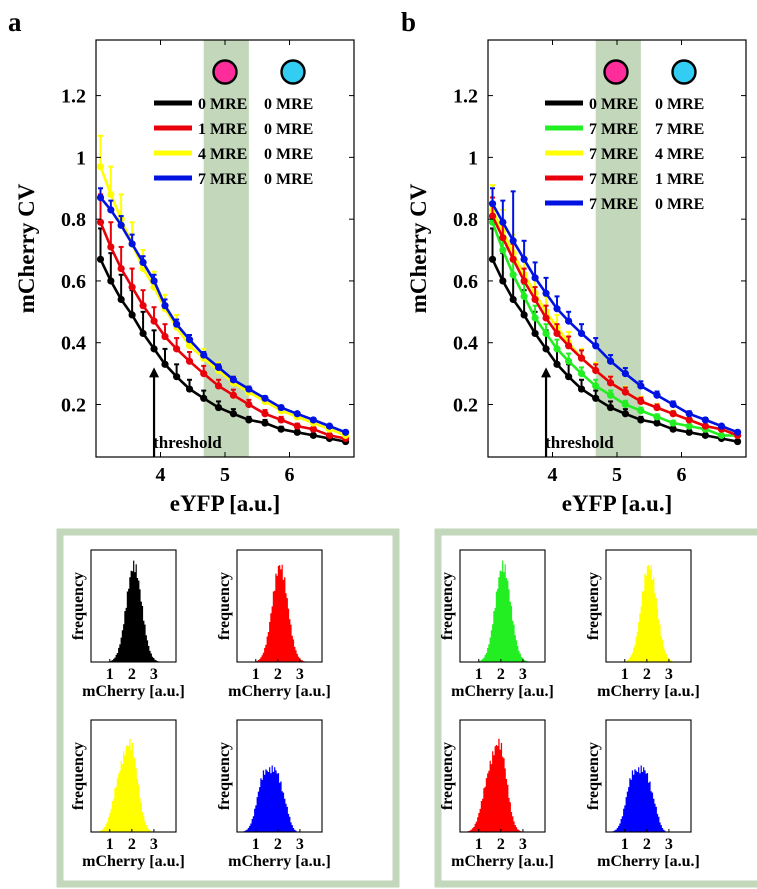  What do you see at coordinates (579, 442) in the screenshot?
I see `threshold-label: threshold` at bounding box center [579, 442].